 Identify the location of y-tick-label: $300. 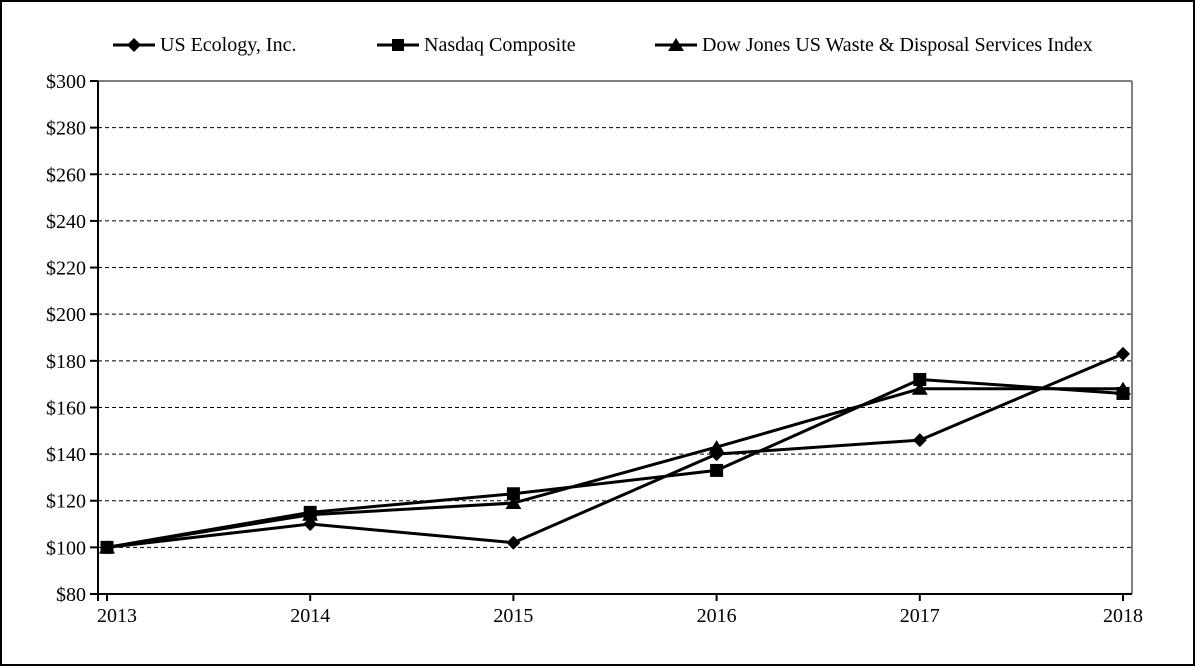
(66, 82).